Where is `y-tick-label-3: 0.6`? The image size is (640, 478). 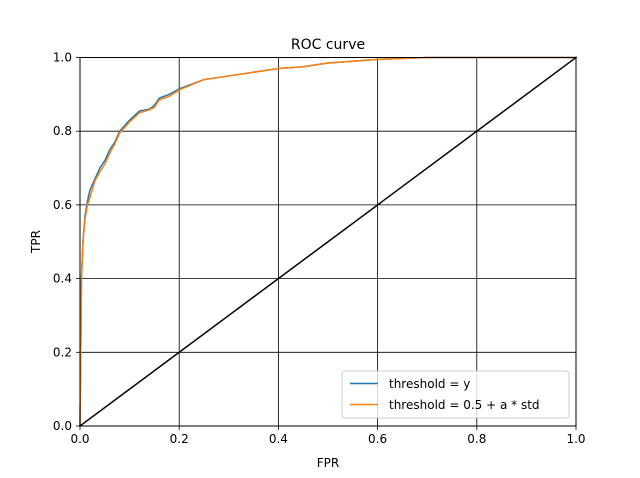 y-tick-label-3: 0.6 is located at coordinates (62, 205).